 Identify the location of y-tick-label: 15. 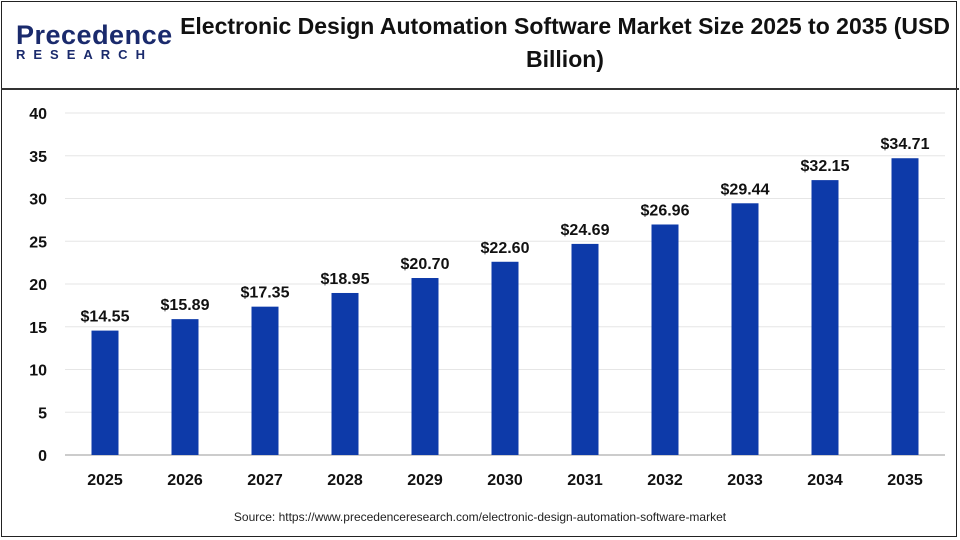
(38, 328).